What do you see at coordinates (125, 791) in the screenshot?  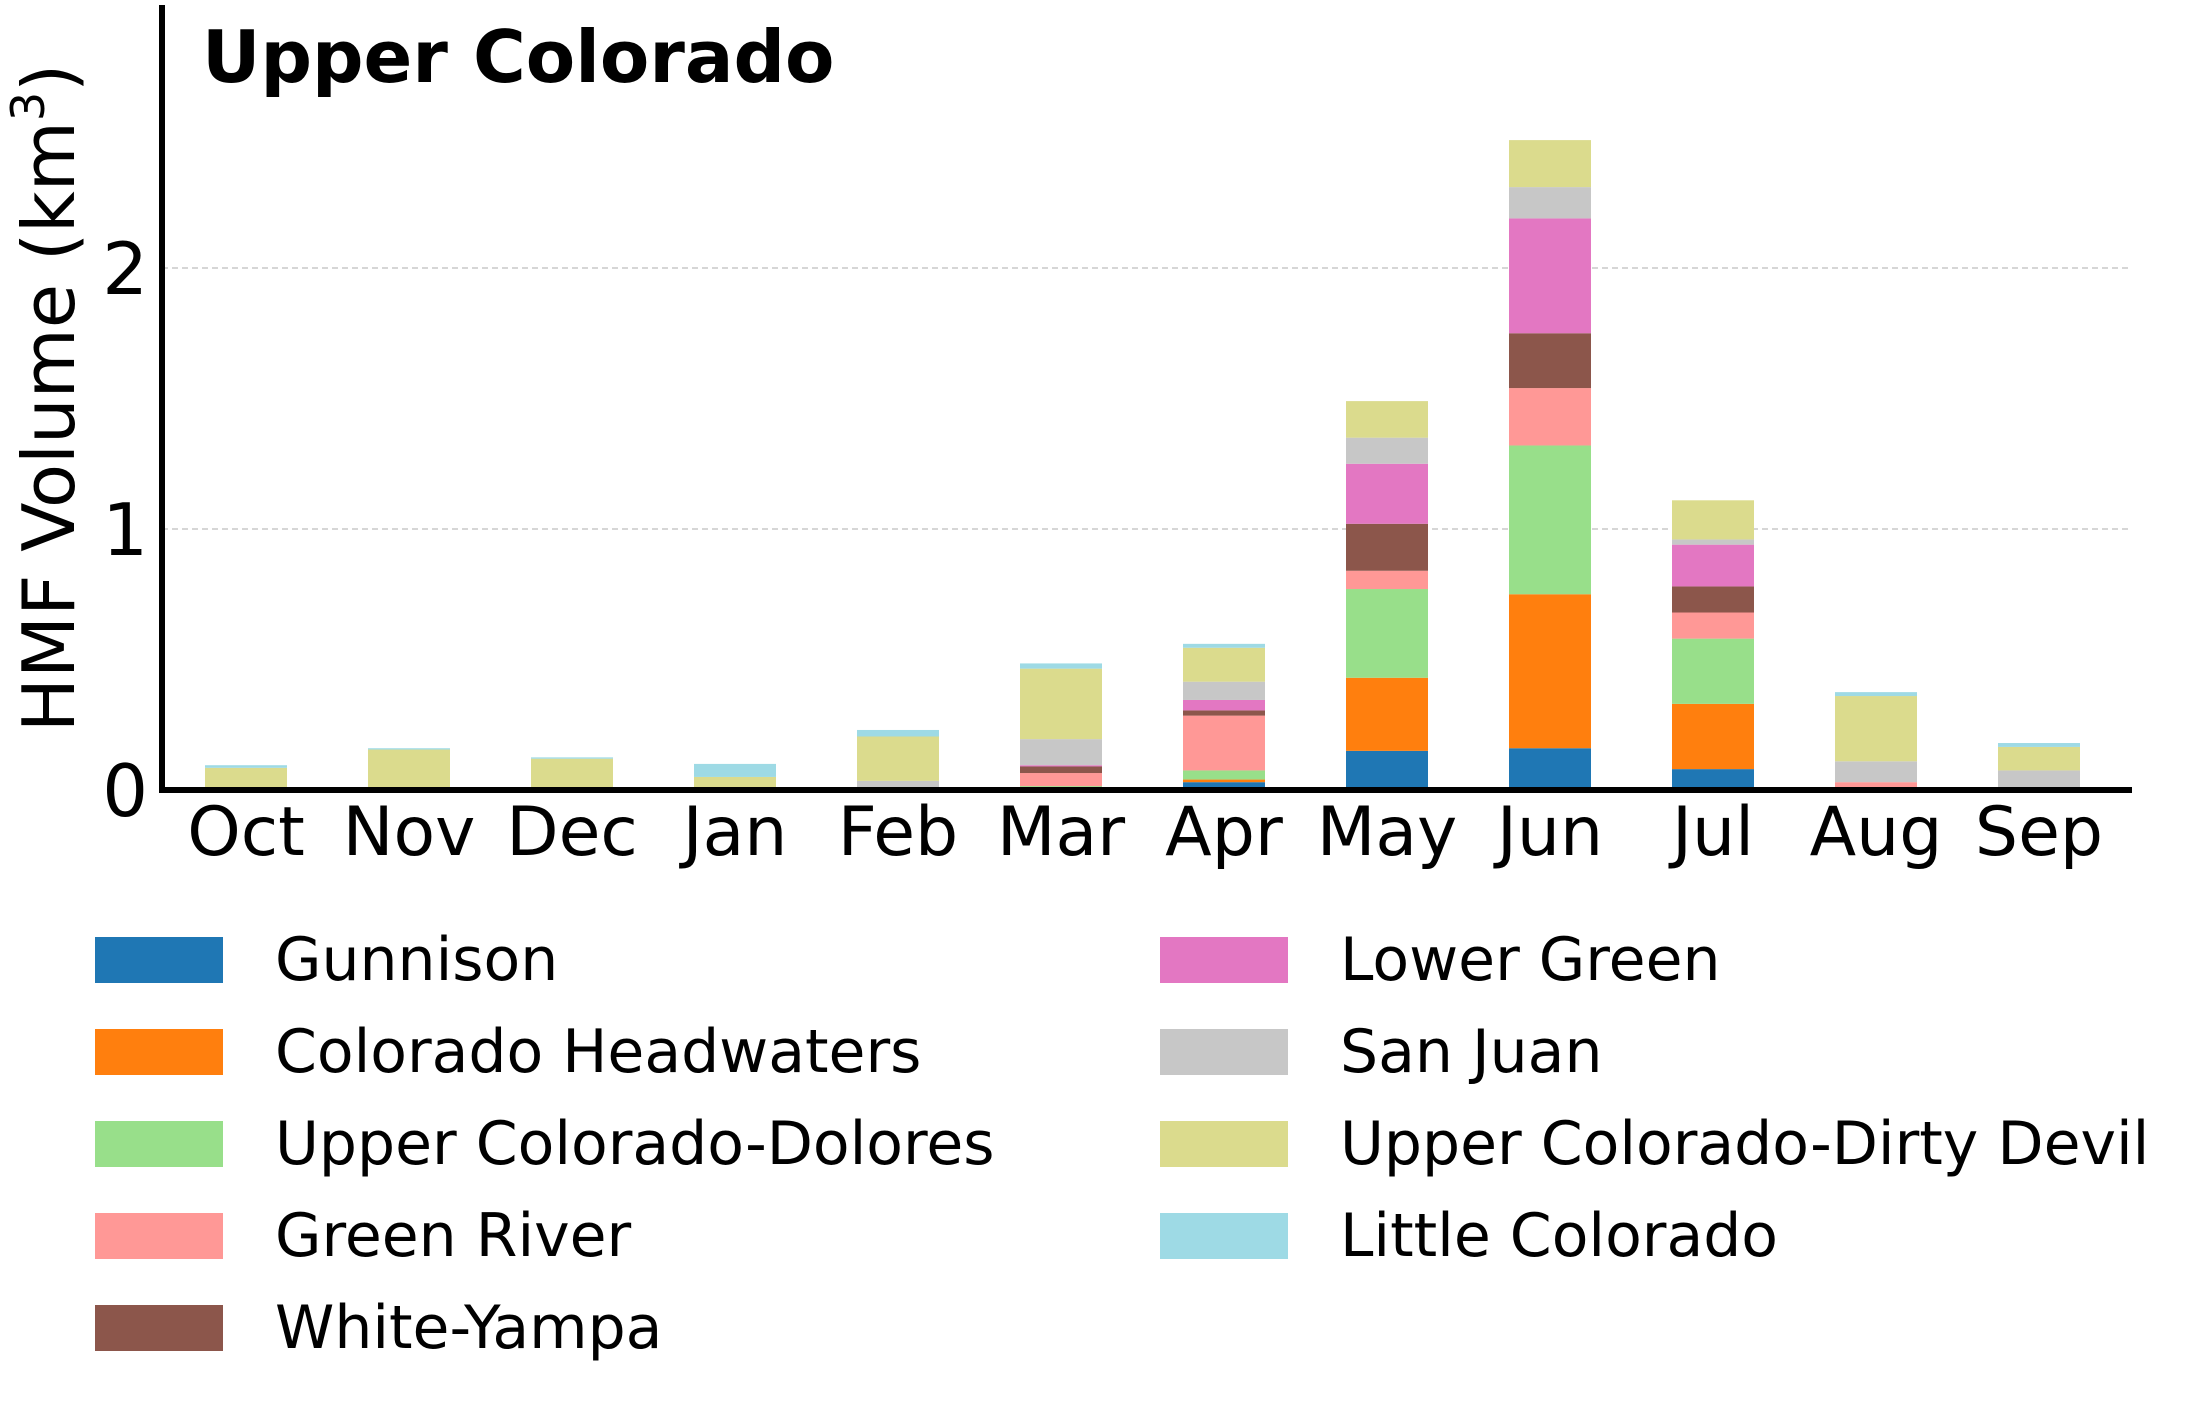 I see `y-tick-label: 0` at bounding box center [125, 791].